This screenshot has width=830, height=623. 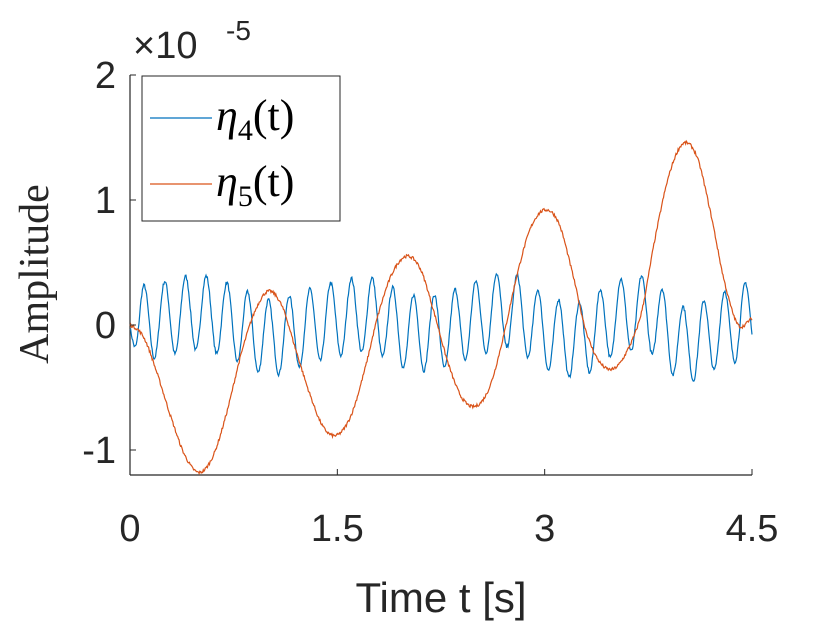 What do you see at coordinates (544, 529) in the screenshot?
I see `x-tick-label: 3` at bounding box center [544, 529].